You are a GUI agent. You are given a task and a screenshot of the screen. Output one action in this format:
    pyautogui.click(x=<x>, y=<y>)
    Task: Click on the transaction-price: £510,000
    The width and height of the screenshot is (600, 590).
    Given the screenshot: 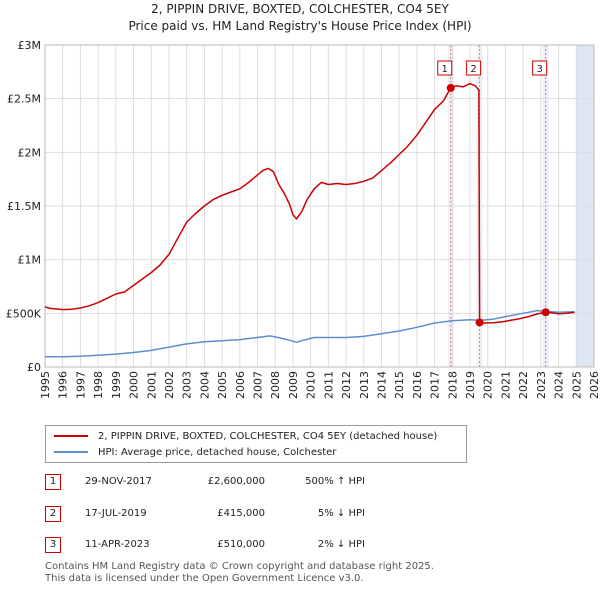 What is the action you would take?
    pyautogui.click(x=241, y=544)
    